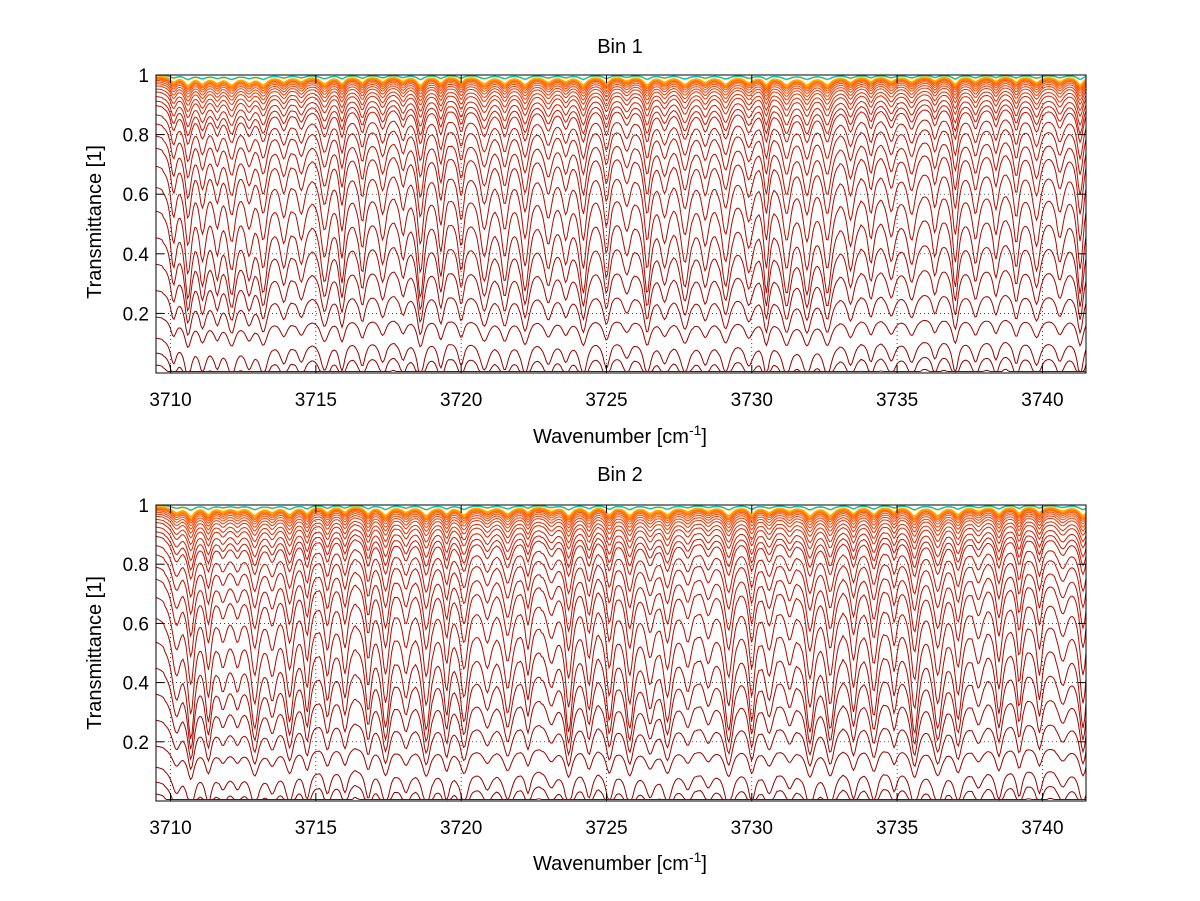  I want to click on plot-title: Bin 1, so click(620, 47).